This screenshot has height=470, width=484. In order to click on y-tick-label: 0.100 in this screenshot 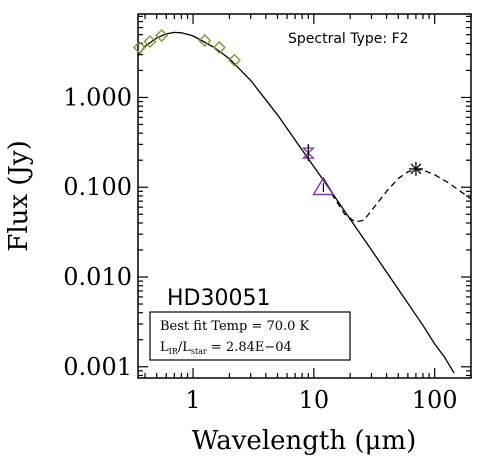, I will do `click(97, 187)`.